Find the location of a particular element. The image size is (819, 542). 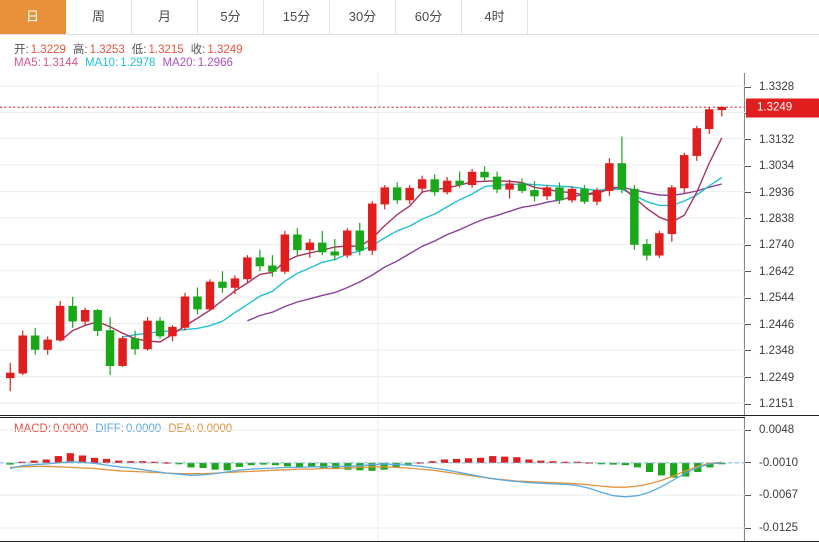

macd-legend: MACD: 0.0000 DIFF: 0.0000 DEA: 0.0000 is located at coordinates (126, 429).